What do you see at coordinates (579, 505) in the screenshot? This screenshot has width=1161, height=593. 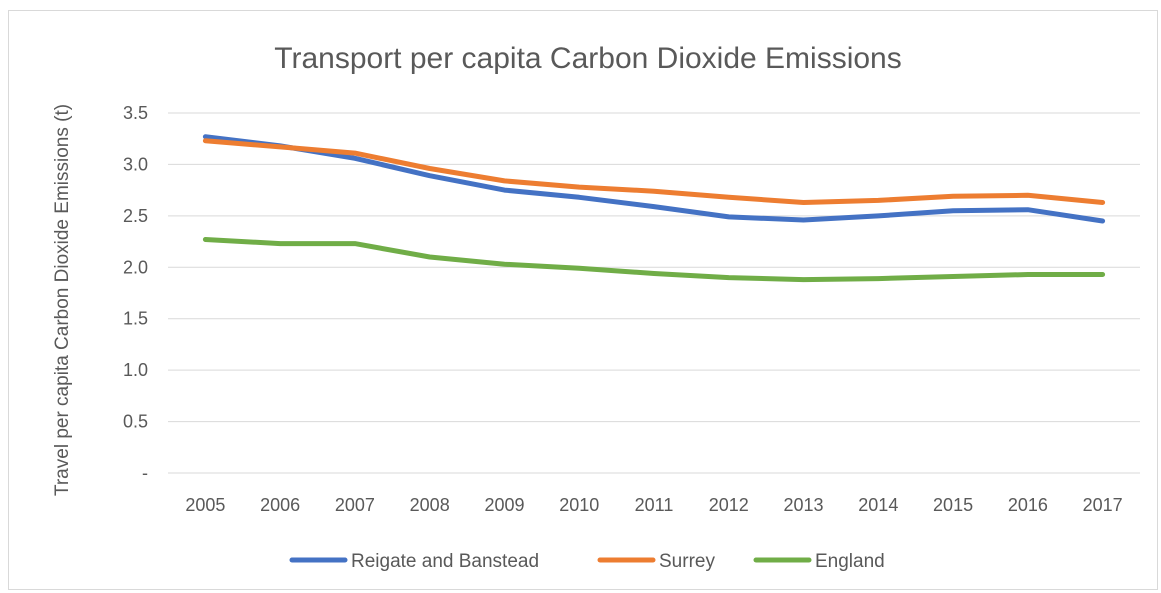 I see `x-tick-label: 2010` at bounding box center [579, 505].